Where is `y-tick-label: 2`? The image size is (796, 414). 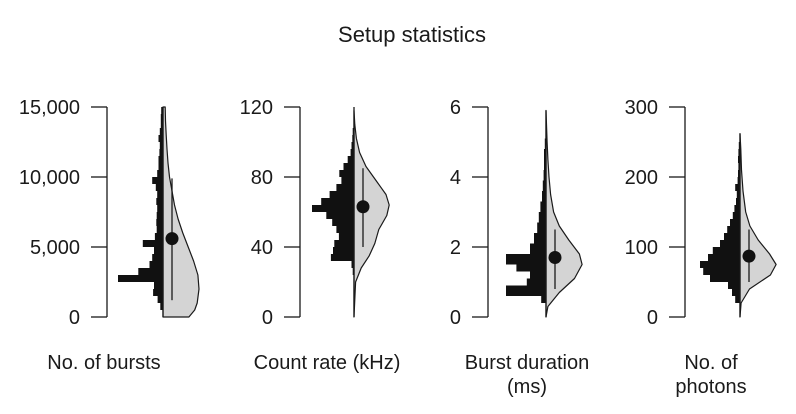
y-tick-label: 2 is located at coordinates (455, 248).